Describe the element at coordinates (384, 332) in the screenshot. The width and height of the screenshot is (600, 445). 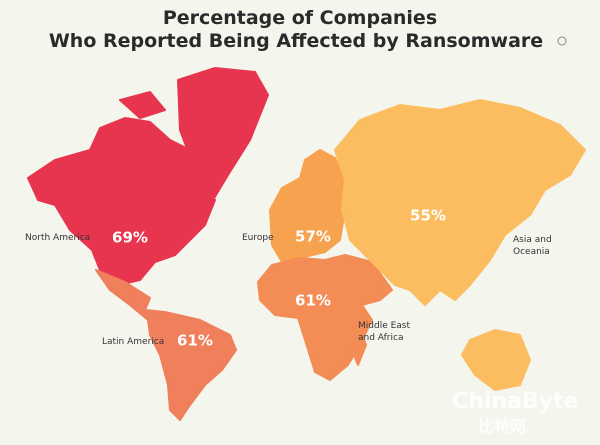
I see `region-label: Middle East and Africa` at that location.